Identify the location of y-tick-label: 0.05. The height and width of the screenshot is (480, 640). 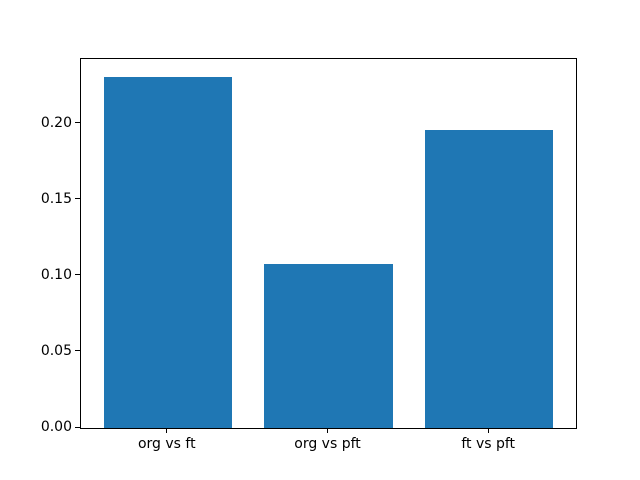
(56, 350).